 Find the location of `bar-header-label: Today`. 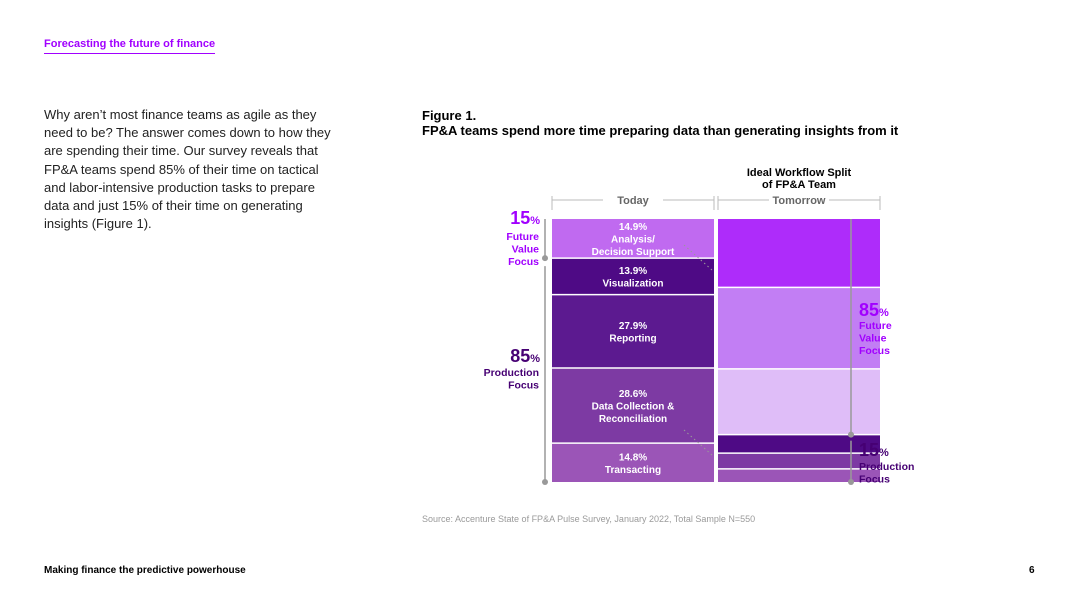

bar-header-label: Today is located at coordinates (633, 201).